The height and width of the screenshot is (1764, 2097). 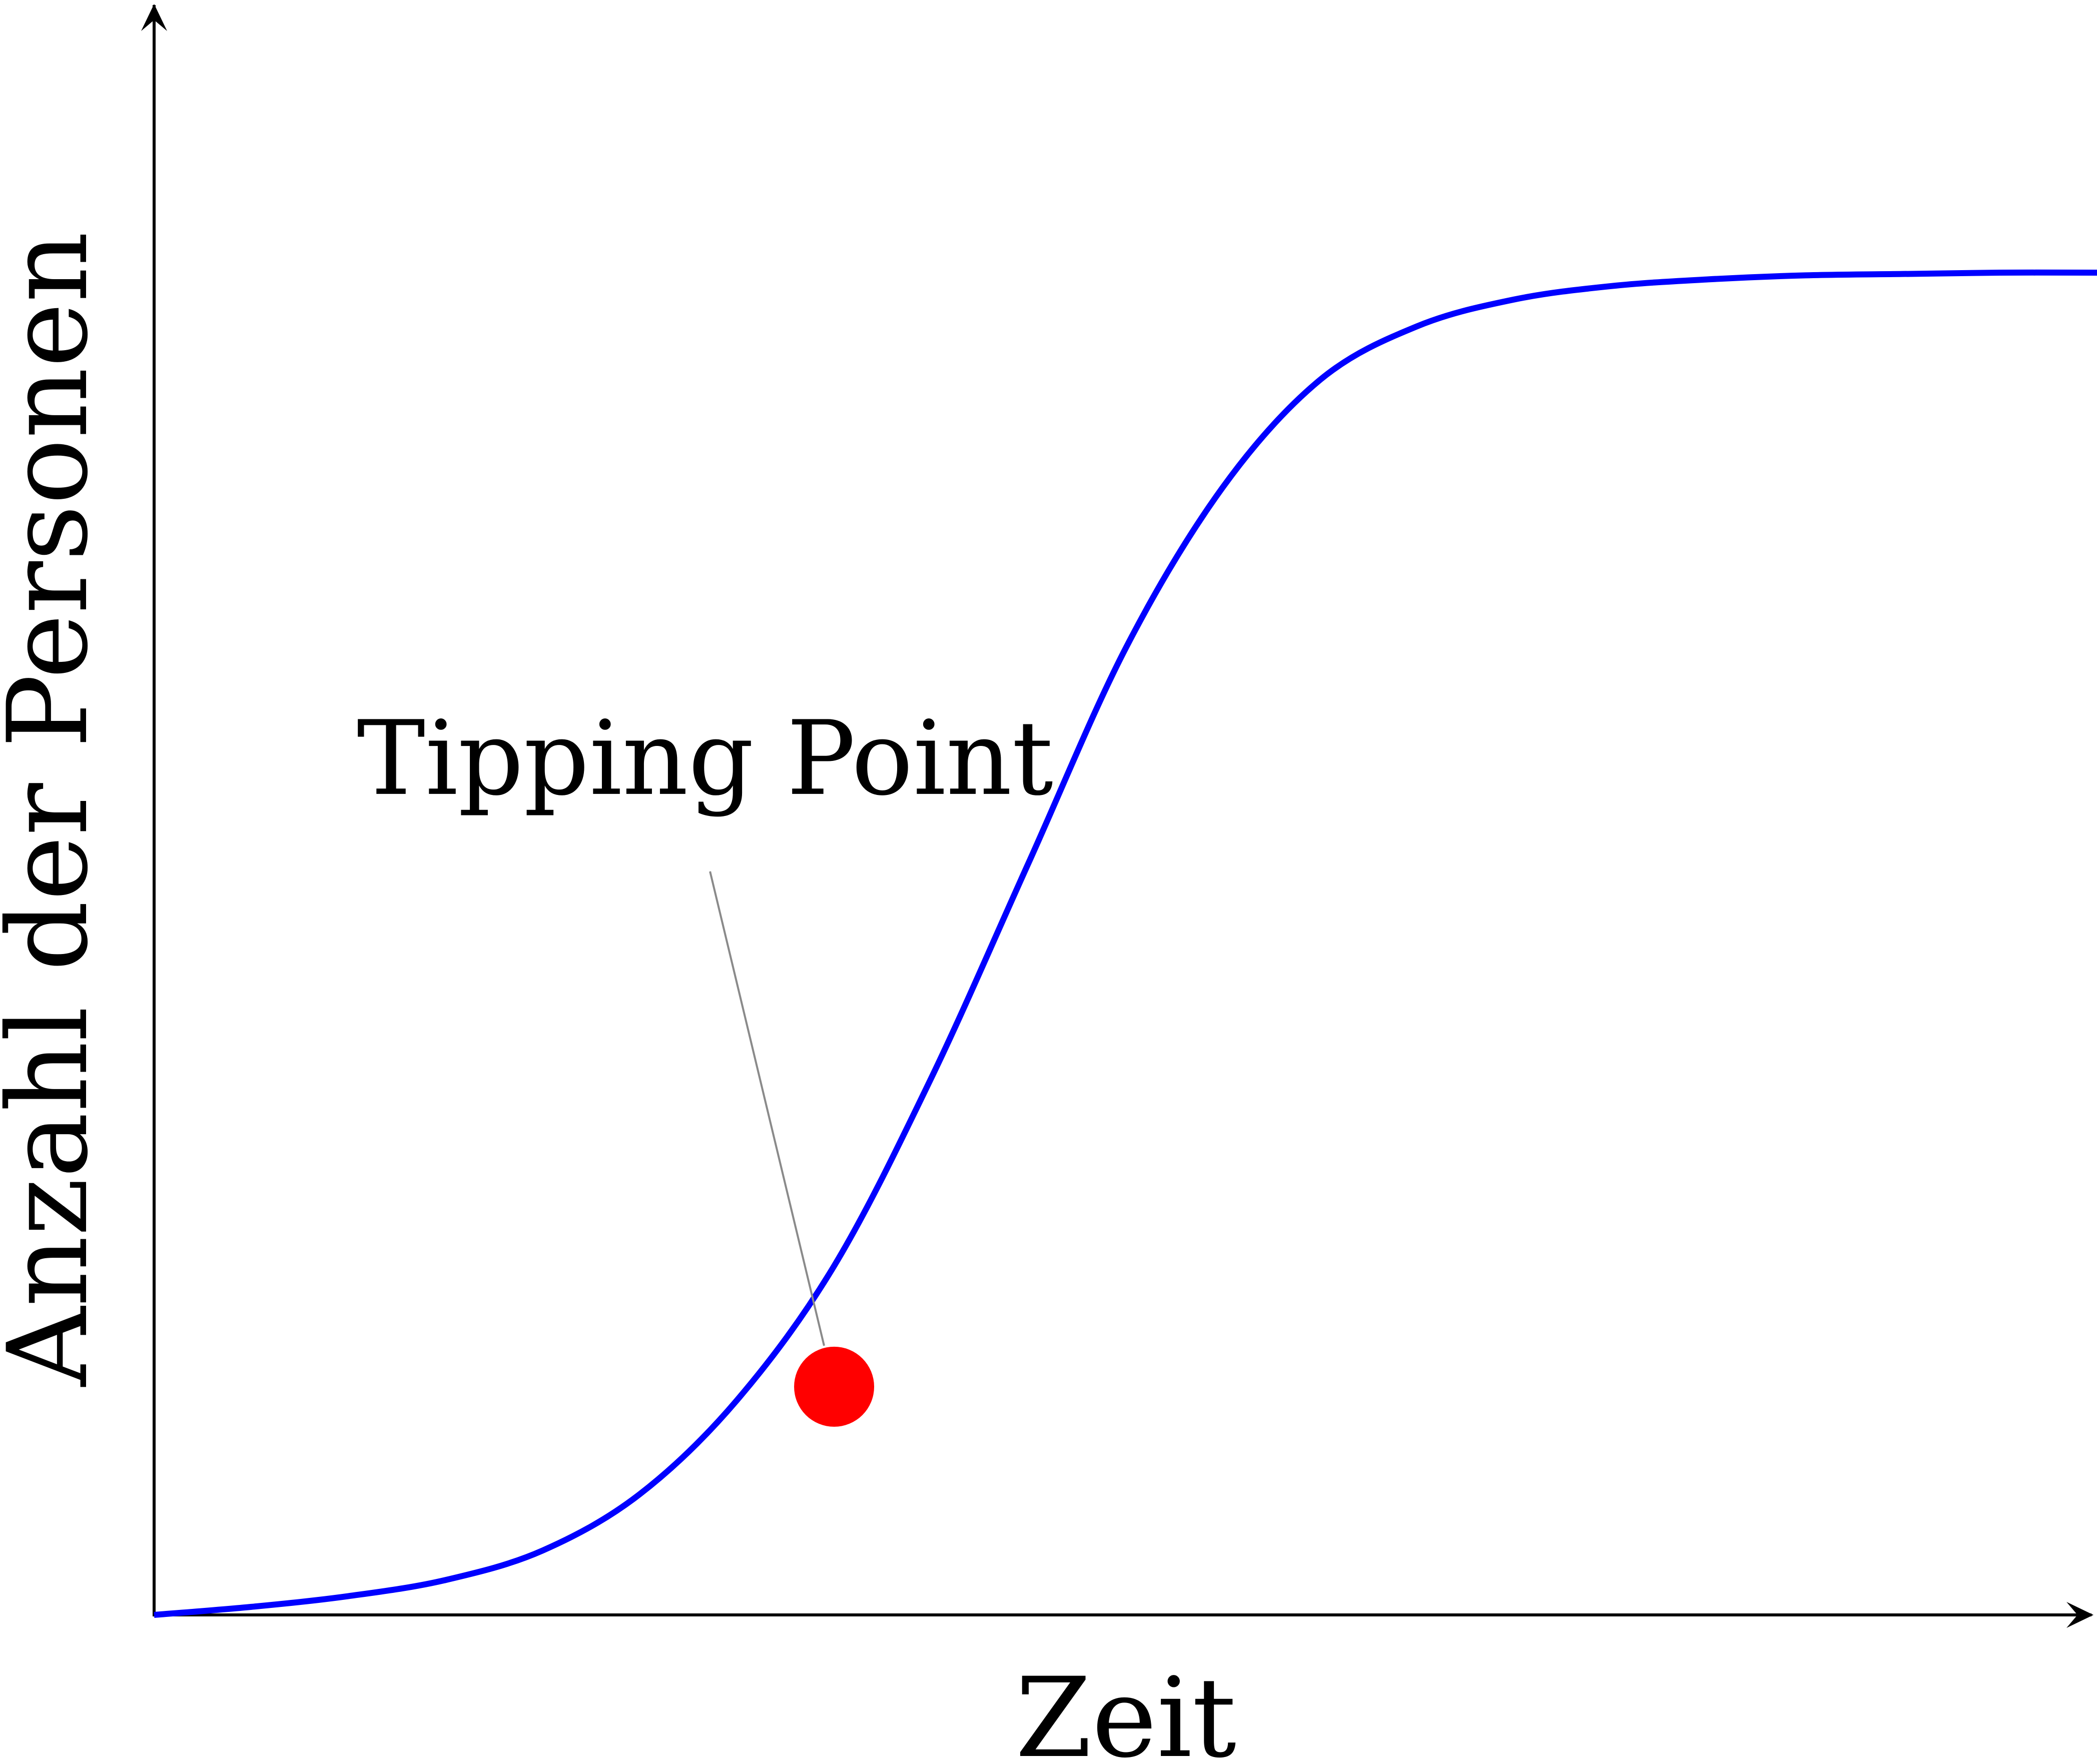 I want to click on tipping-point-marker, so click(x=834, y=1386).